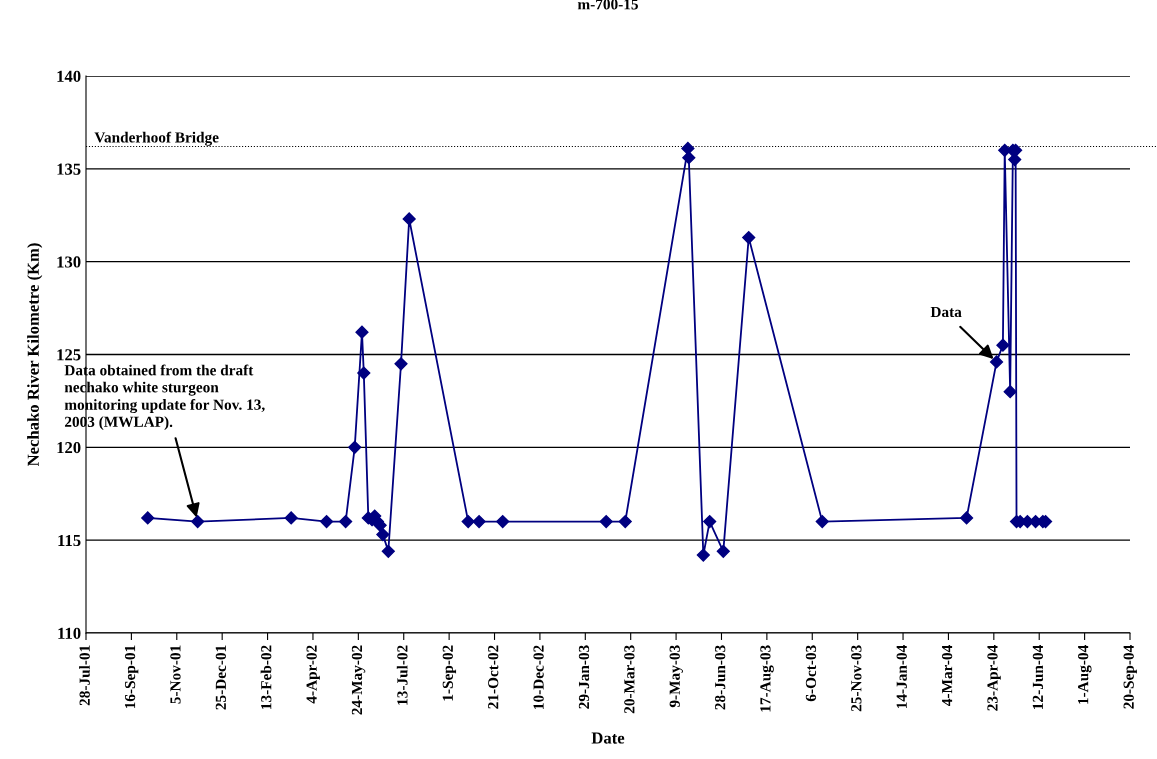 This screenshot has height=759, width=1157. I want to click on x-tick-label: 12-Jun-04, so click(1038, 677).